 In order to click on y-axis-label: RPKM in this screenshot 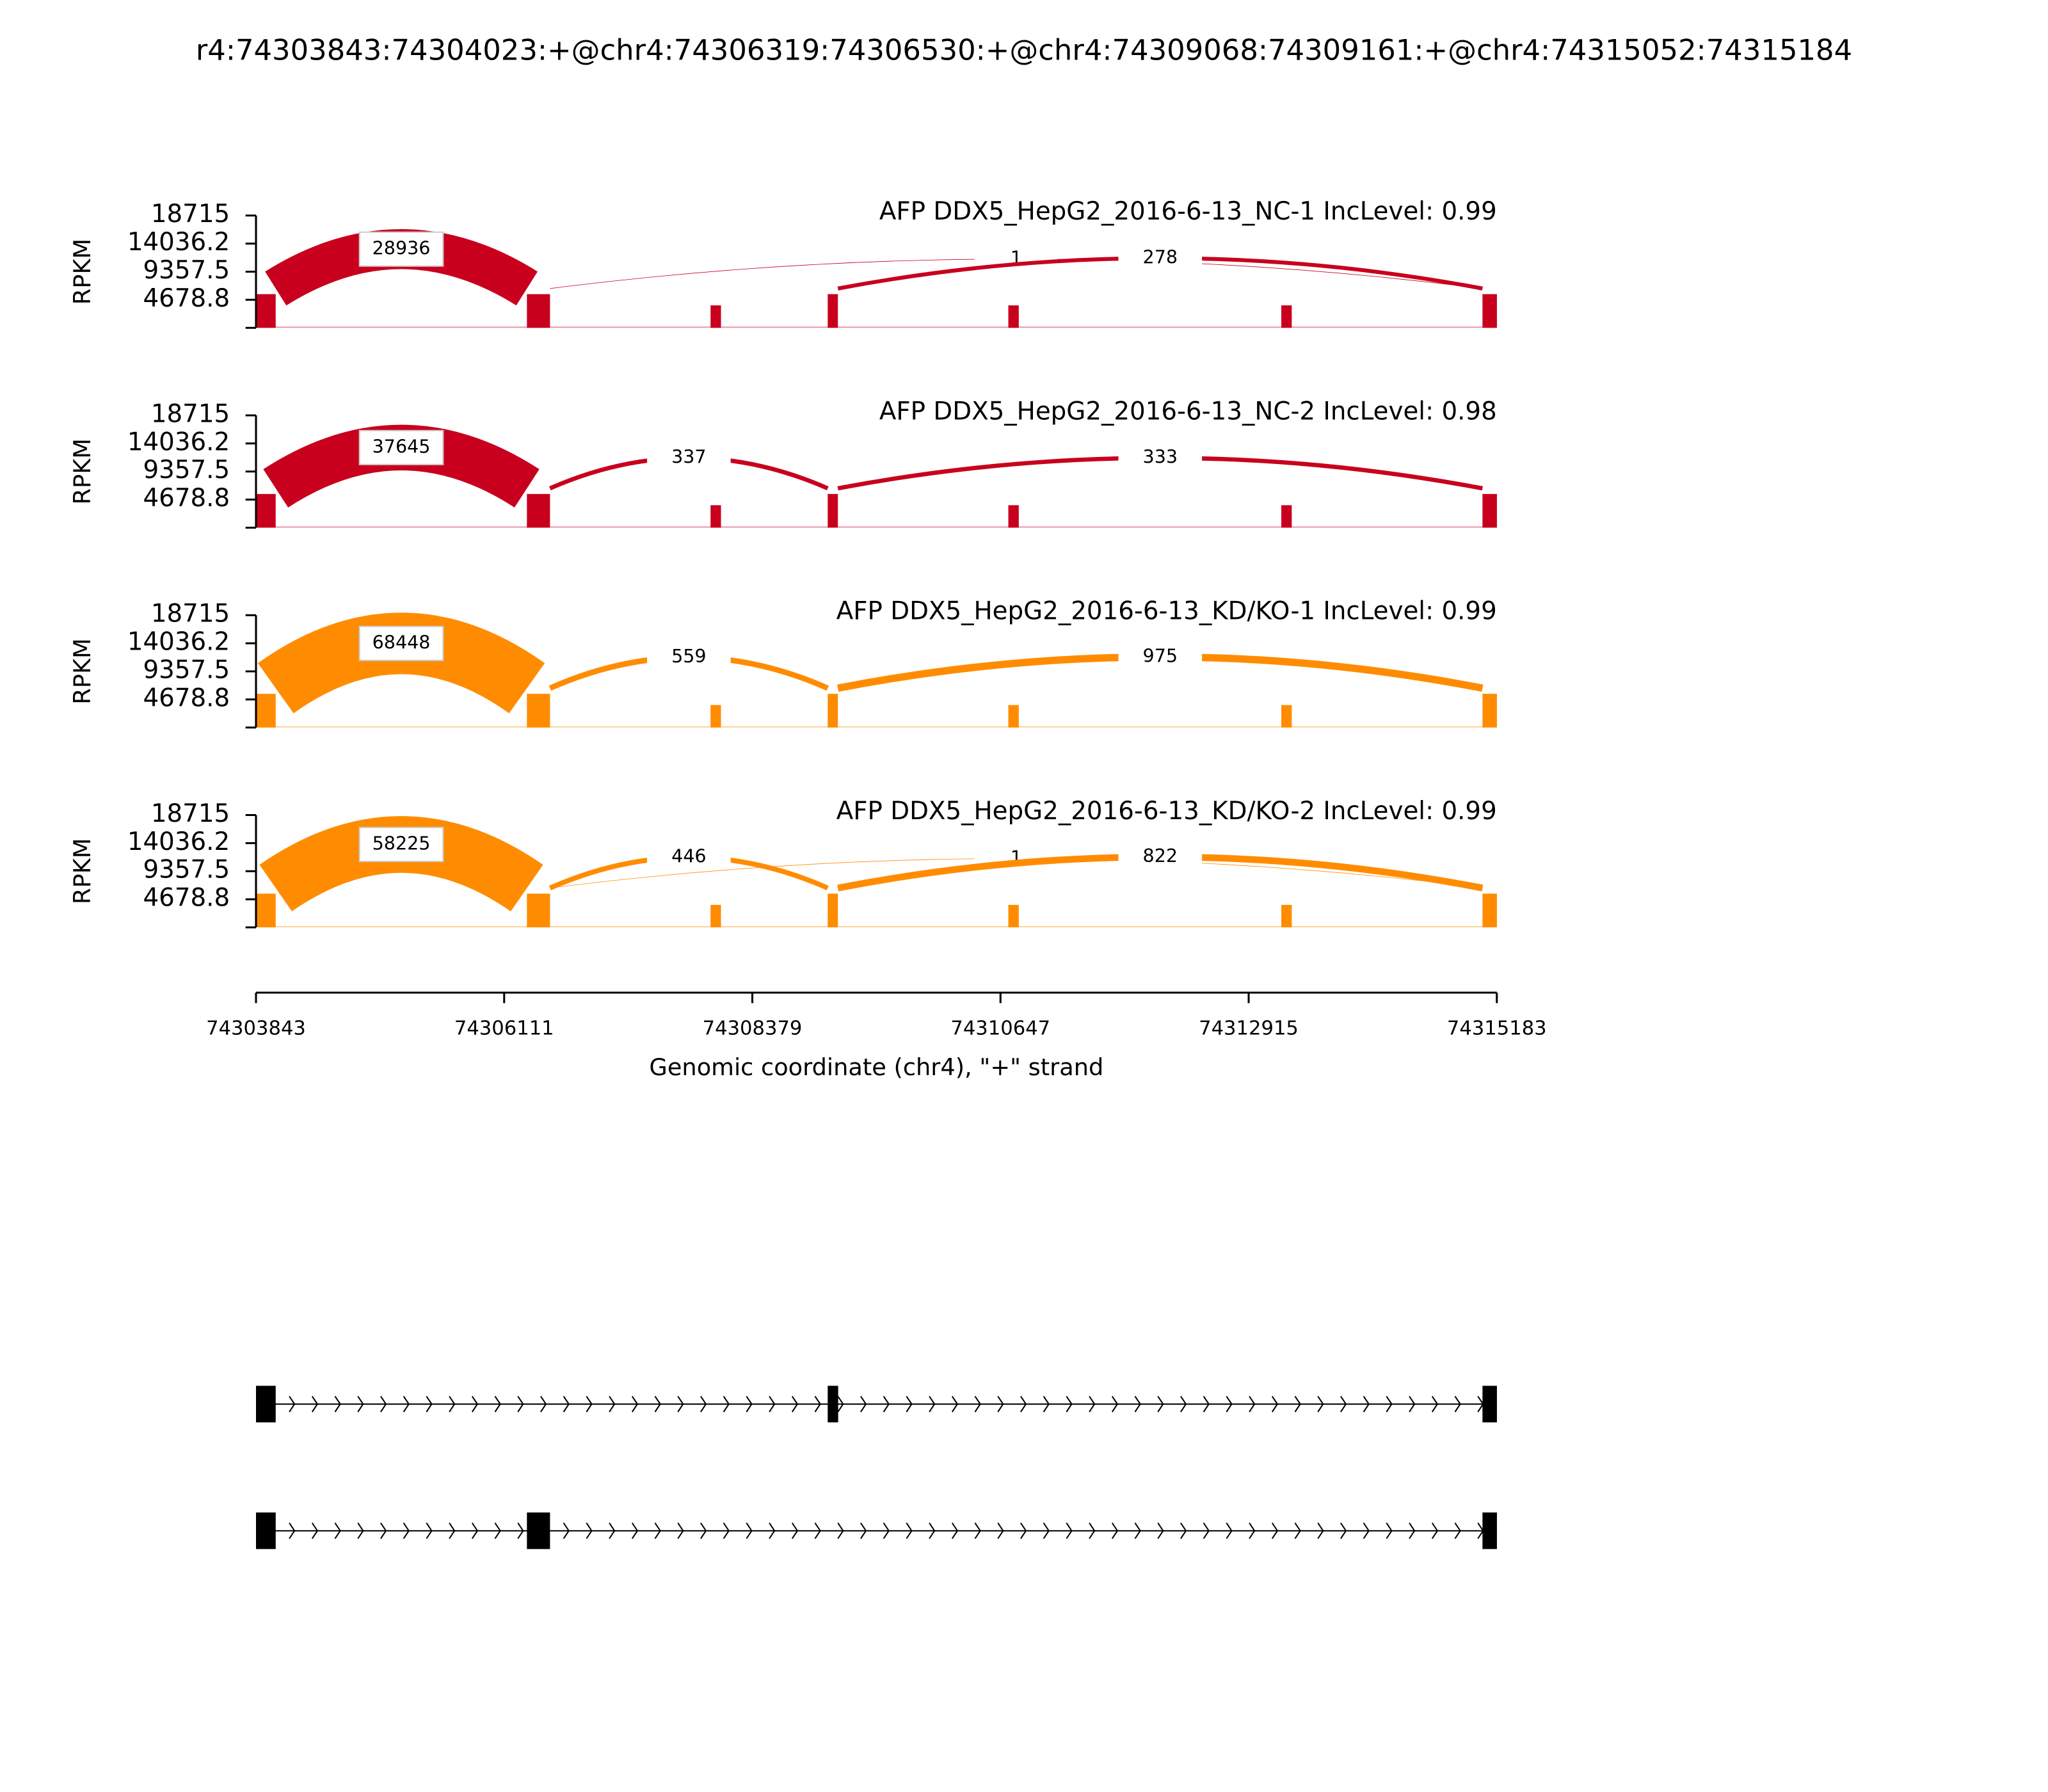, I will do `click(82, 471)`.